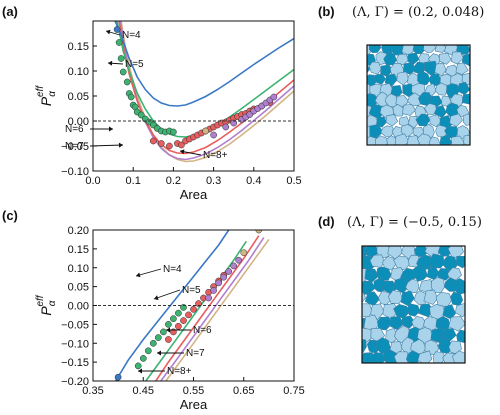 The height and width of the screenshot is (415, 500). What do you see at coordinates (193, 391) in the screenshot?
I see `chartC-xtick-label: 0.55` at bounding box center [193, 391].